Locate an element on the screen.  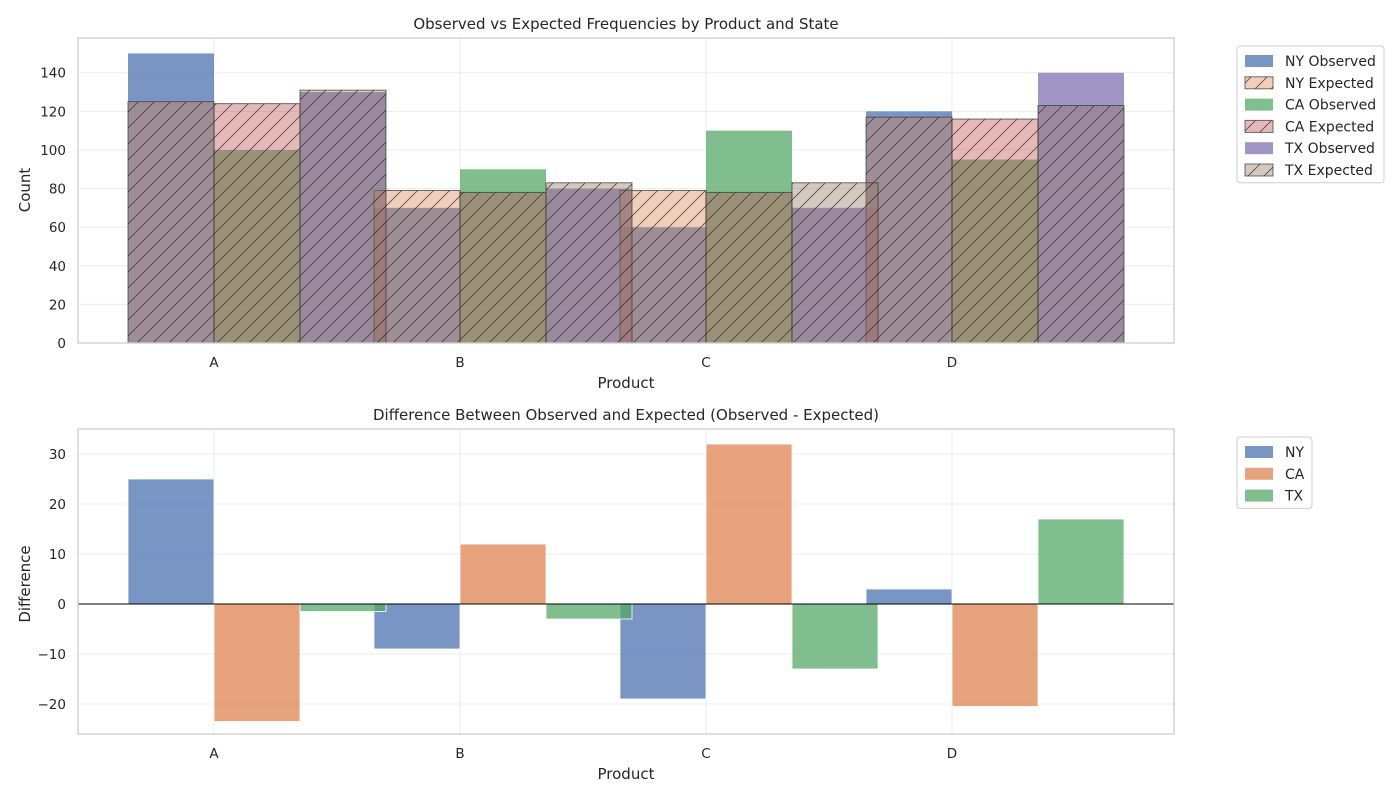
bottom-legend: NY CA TX is located at coordinates (1274, 472).